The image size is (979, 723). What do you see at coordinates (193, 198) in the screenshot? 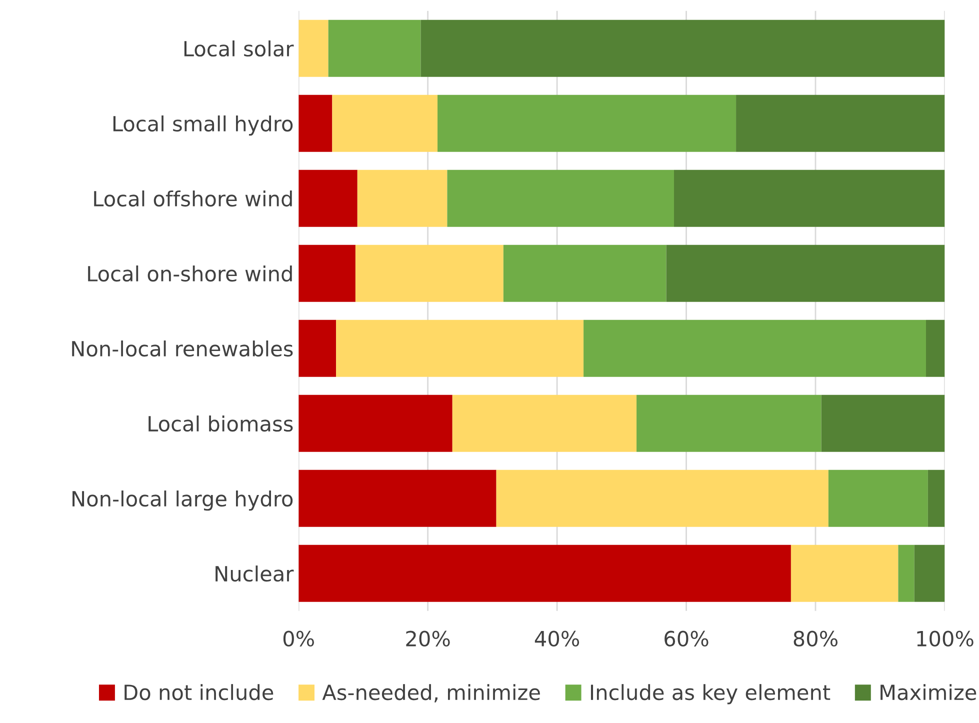
I see `y-tick-label: Local offshore wind` at bounding box center [193, 198].